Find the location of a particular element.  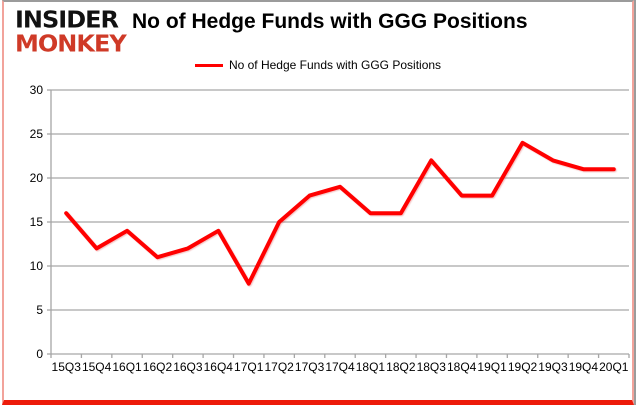

x-tick-label: 19Q3 is located at coordinates (553, 367).